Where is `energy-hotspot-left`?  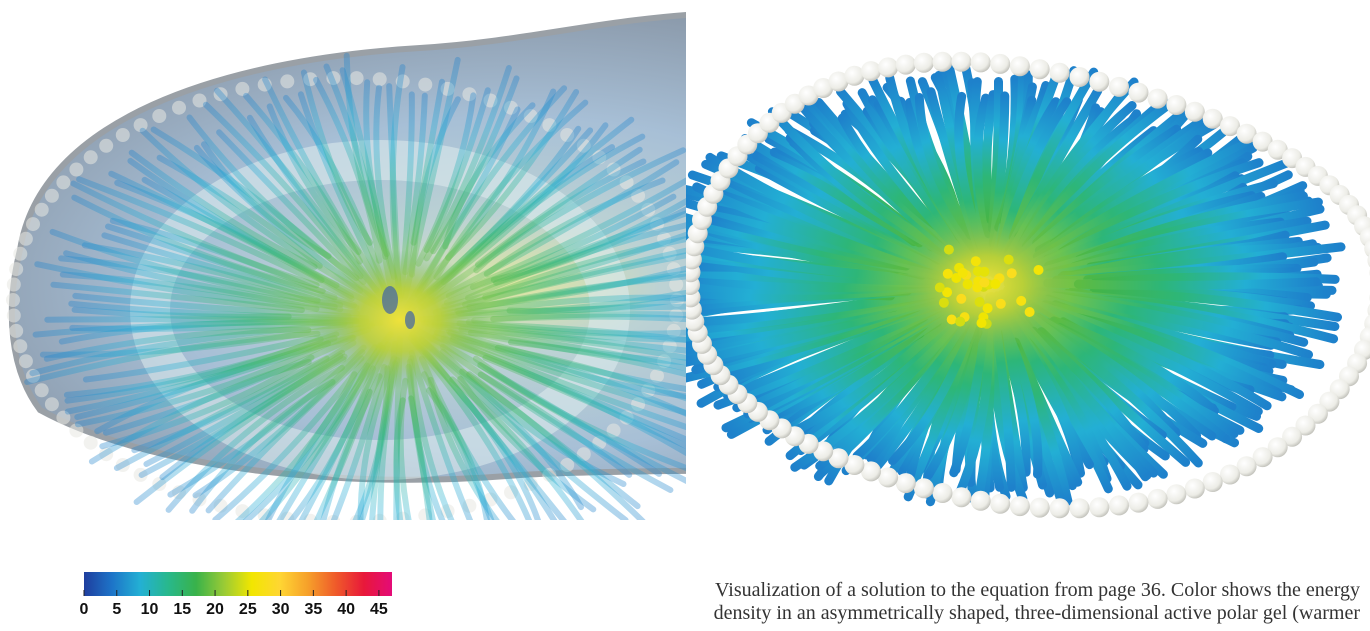
energy-hotspot-left is located at coordinates (400, 320).